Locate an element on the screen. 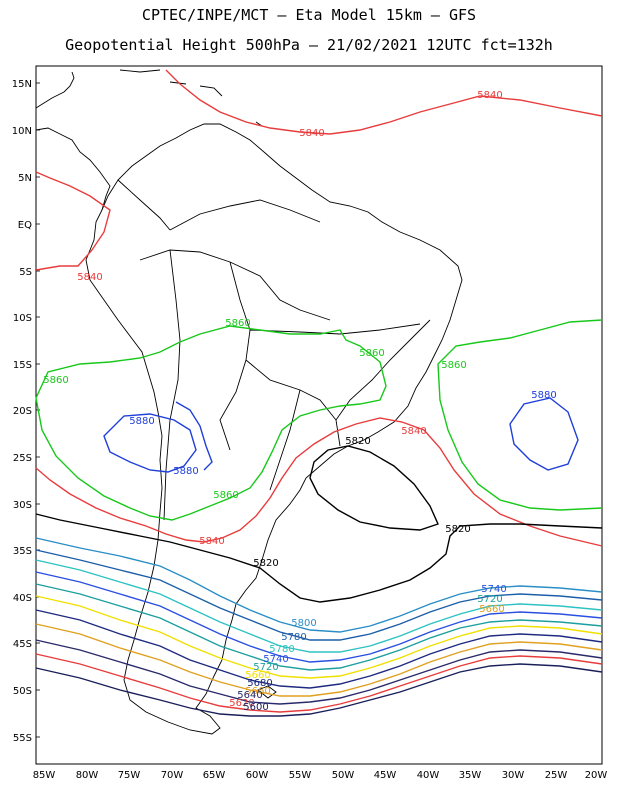  lat-tick-label: 25S is located at coordinates (22, 458).